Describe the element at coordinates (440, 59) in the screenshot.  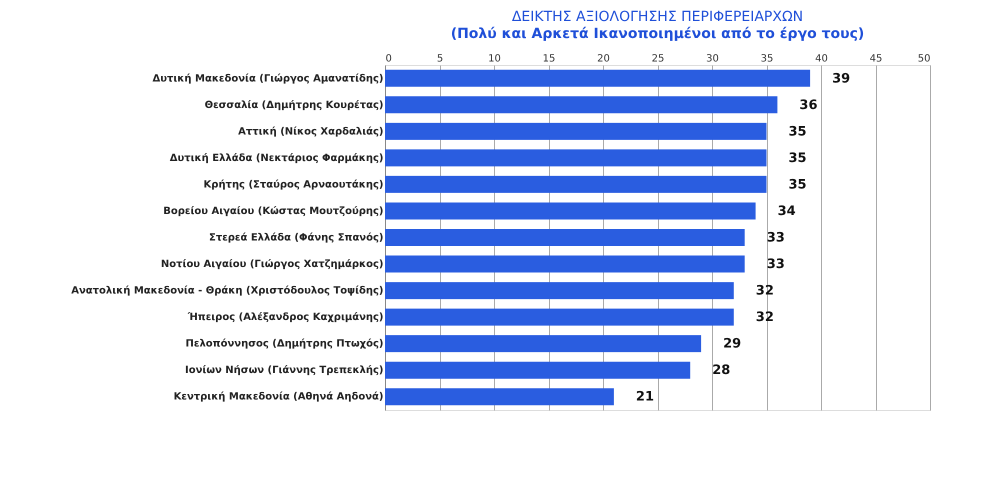
I see `x-tick-label: 5` at that location.